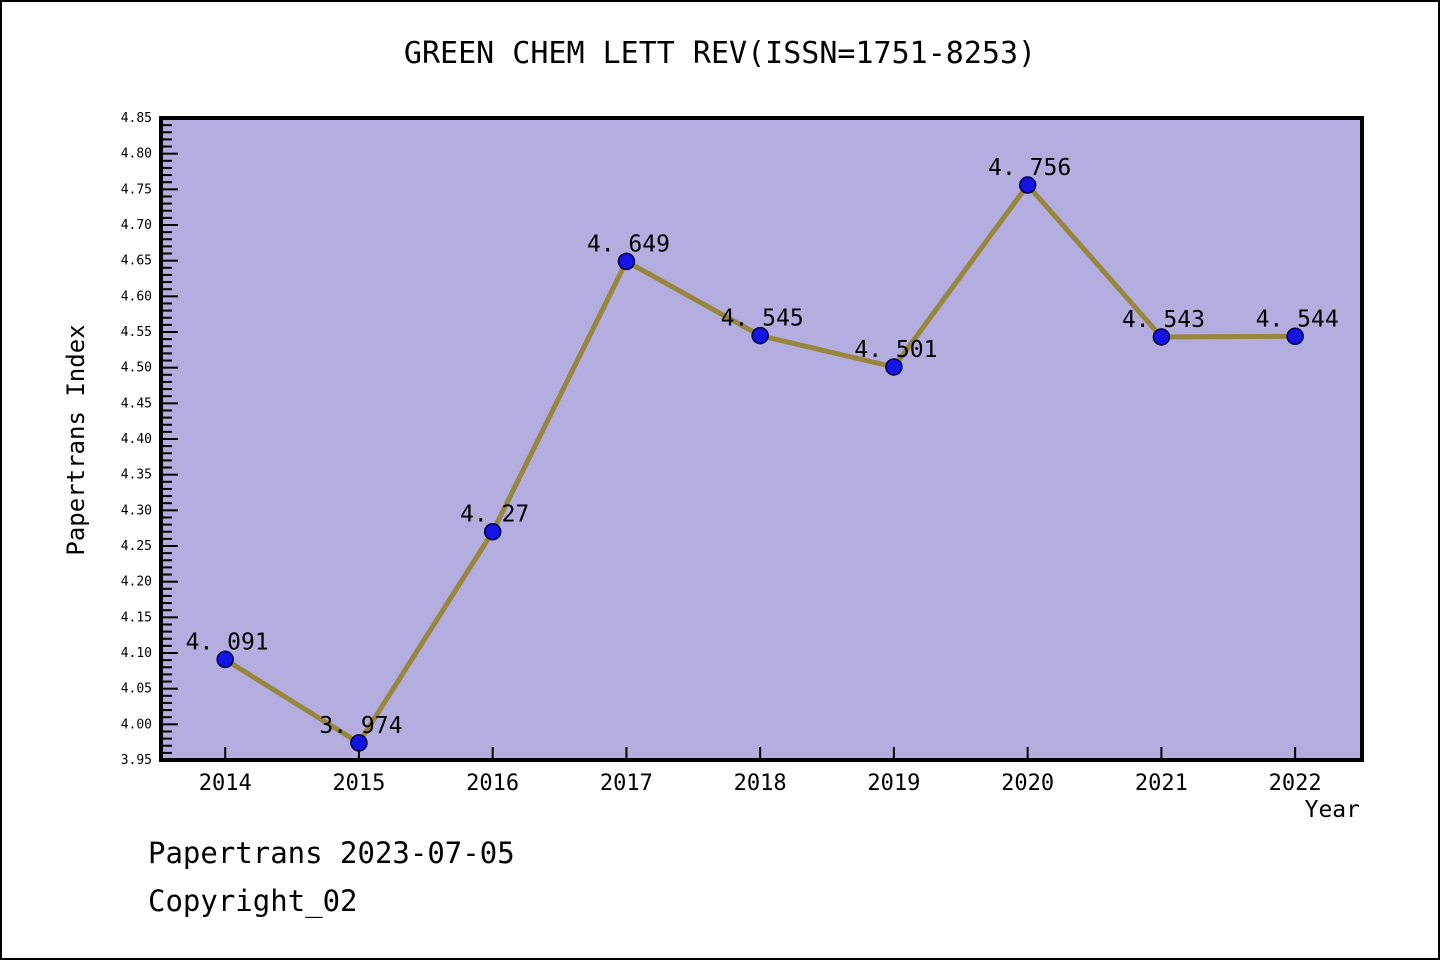 This screenshot has width=1440, height=960. I want to click on y-tick-label: 4.75, so click(136, 189).